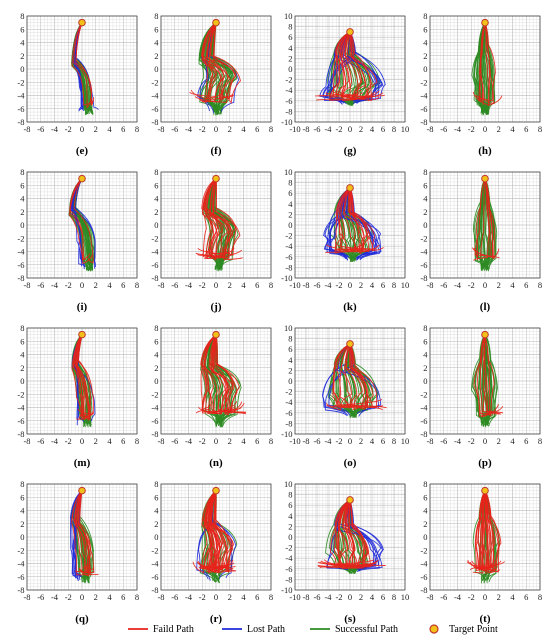 The image size is (550, 642). I want to click on legend-item-3: Target Point, so click(463, 629).